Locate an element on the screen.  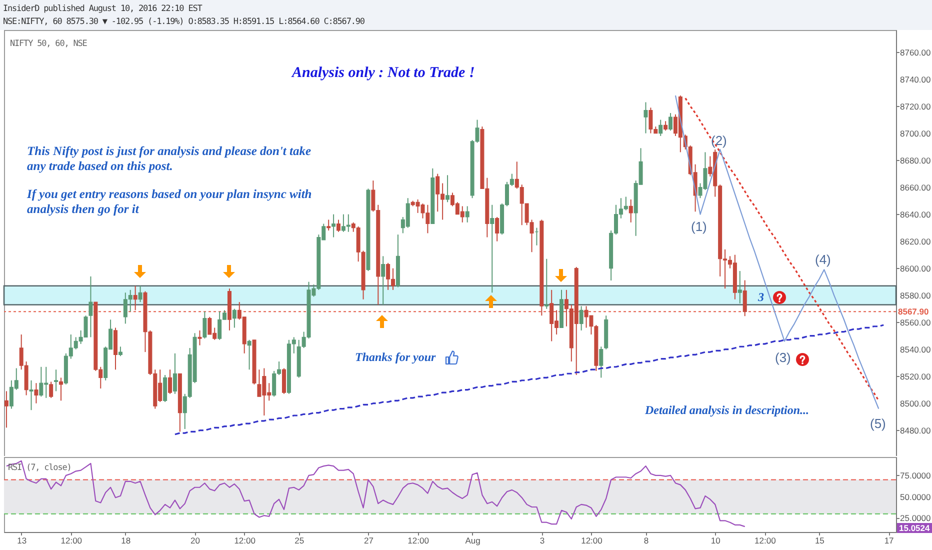
ref-line-label: 8567.90 is located at coordinates (913, 311).